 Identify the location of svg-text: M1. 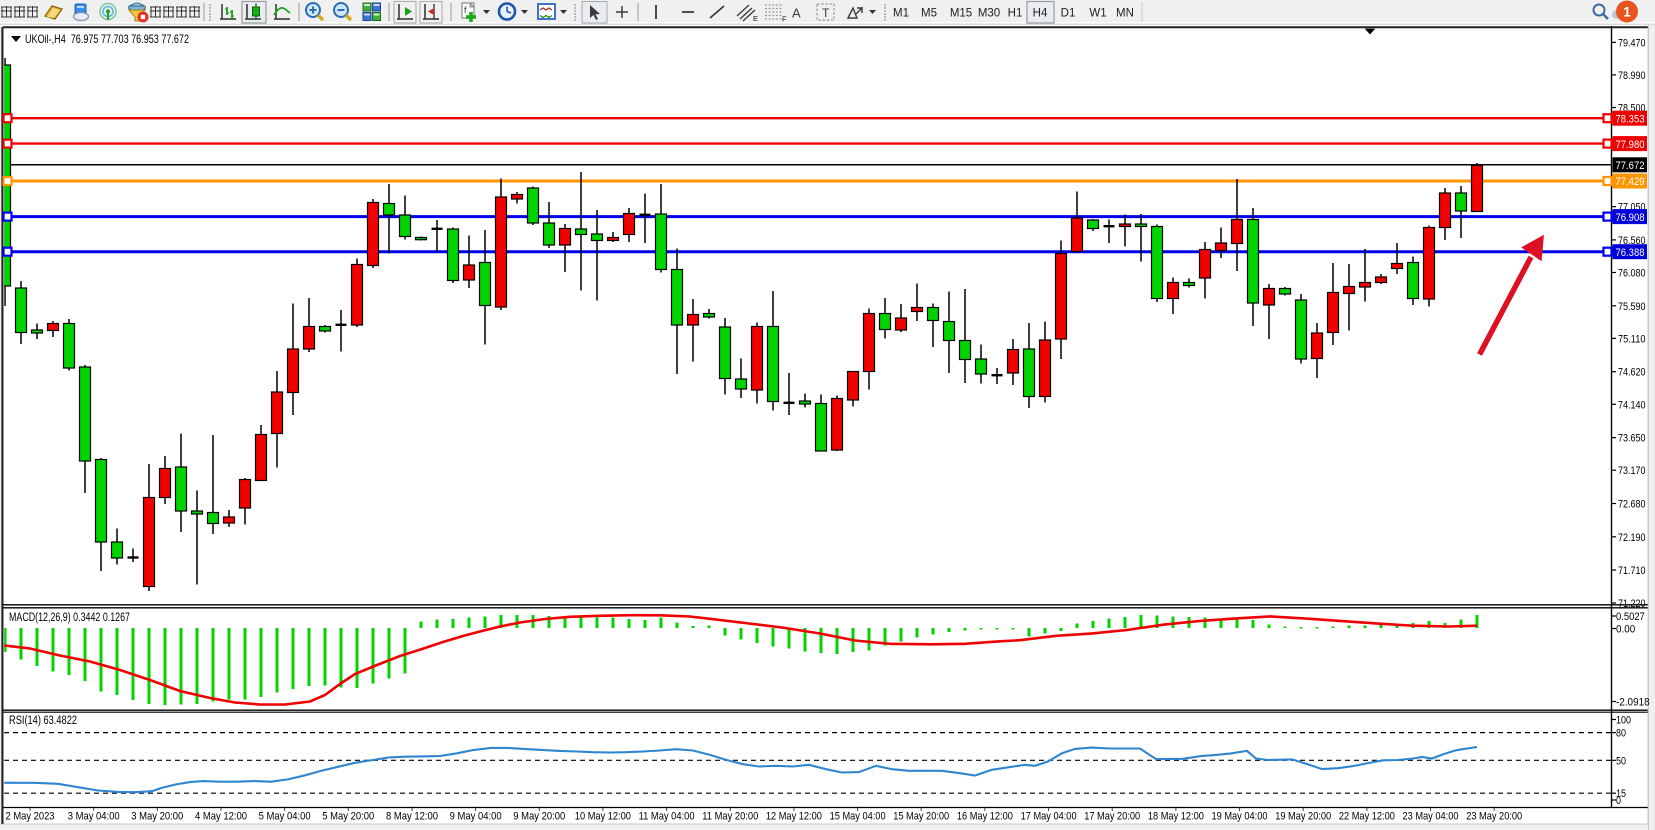
(901, 14).